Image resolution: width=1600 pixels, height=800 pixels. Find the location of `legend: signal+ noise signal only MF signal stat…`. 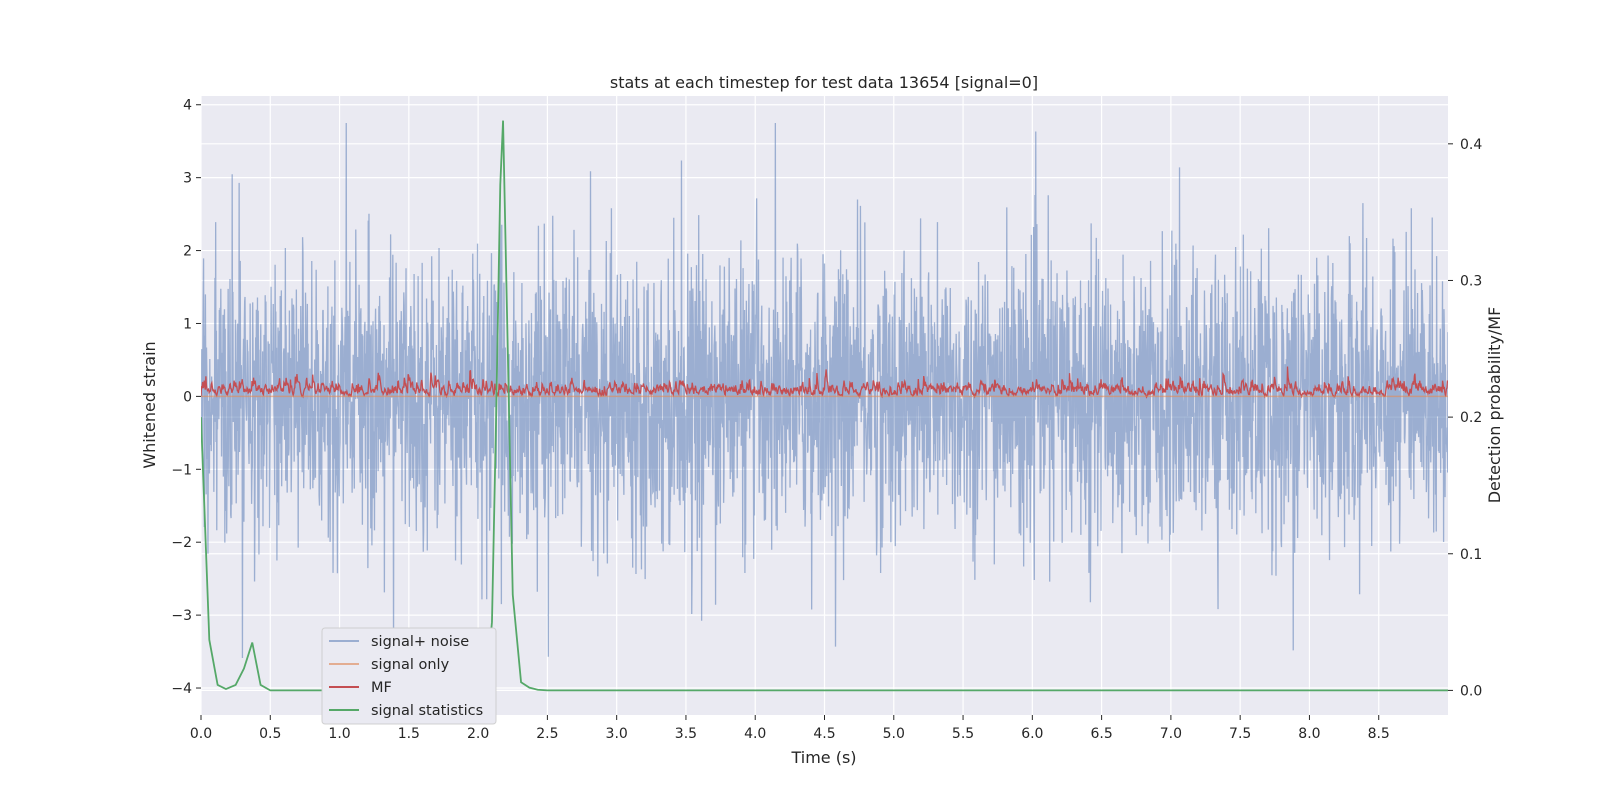

legend: signal+ noise signal only MF signal stat… is located at coordinates (409, 676).